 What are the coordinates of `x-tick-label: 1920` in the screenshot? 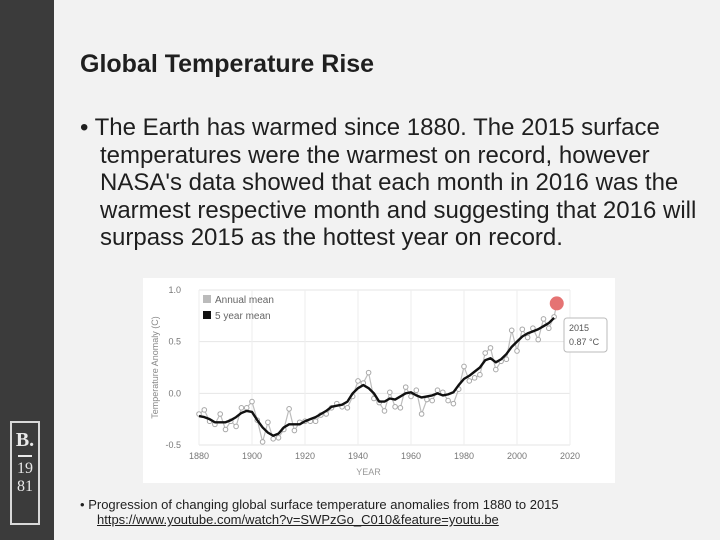 It's located at (305, 456).